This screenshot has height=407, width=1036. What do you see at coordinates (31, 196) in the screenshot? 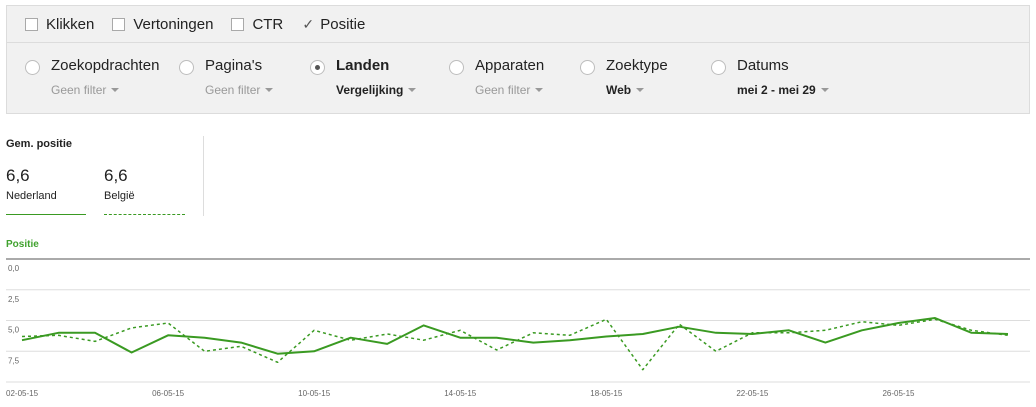
I see `scorecard-label: Nederland` at bounding box center [31, 196].